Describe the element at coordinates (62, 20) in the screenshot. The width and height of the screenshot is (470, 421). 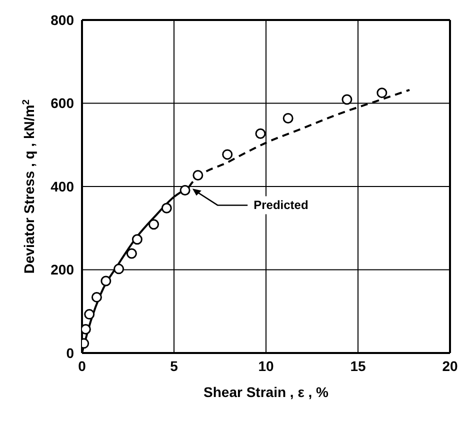
I see `y-tick-label: 800` at that location.